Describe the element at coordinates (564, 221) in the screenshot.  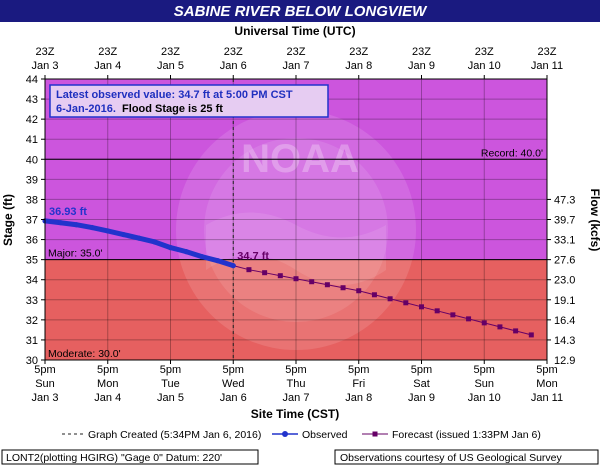
I see `right-tick-label: 39.7` at that location.